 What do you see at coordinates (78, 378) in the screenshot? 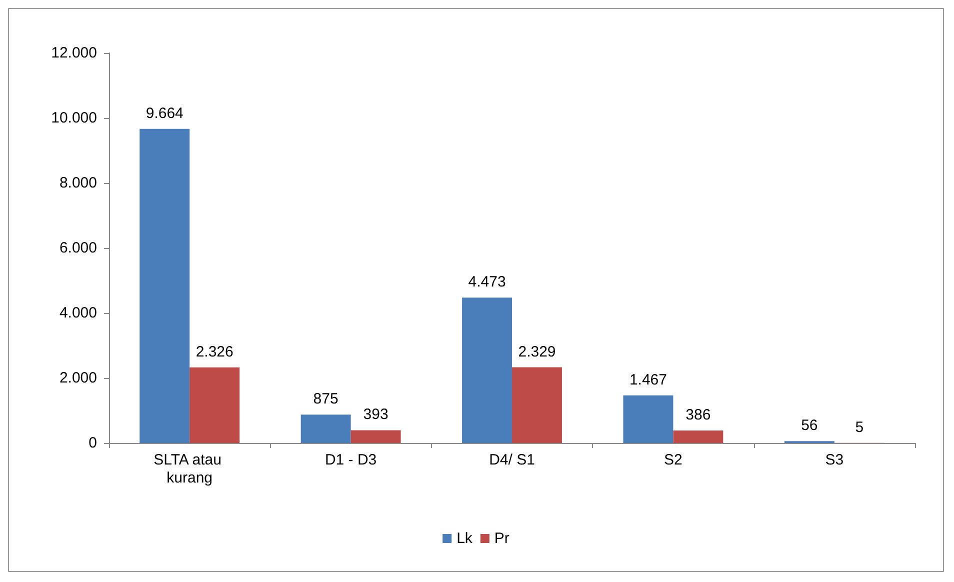
I see `y-tick-label: 2.000` at bounding box center [78, 378].